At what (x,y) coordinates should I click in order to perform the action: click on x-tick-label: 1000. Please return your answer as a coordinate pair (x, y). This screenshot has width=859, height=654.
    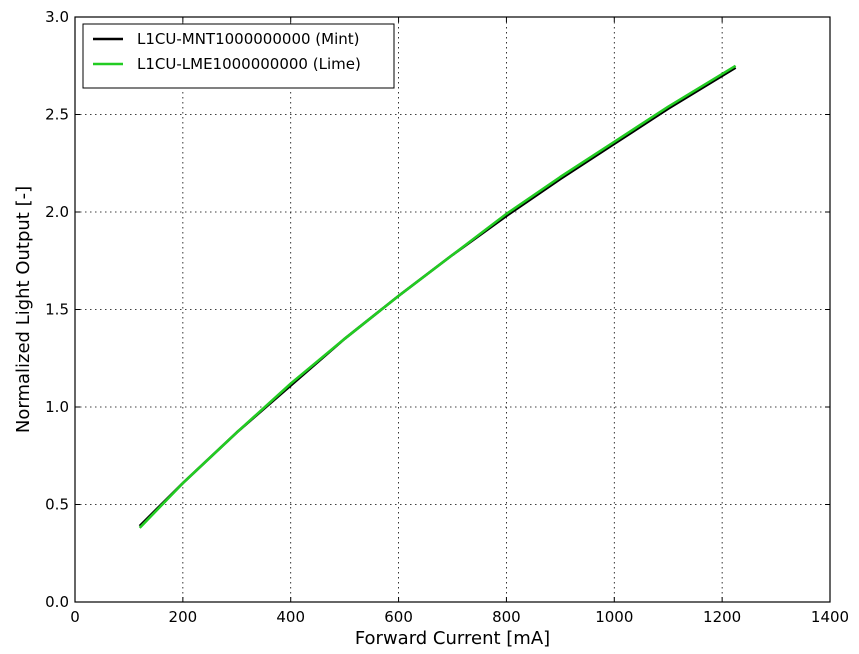
    Looking at the image, I should click on (614, 617).